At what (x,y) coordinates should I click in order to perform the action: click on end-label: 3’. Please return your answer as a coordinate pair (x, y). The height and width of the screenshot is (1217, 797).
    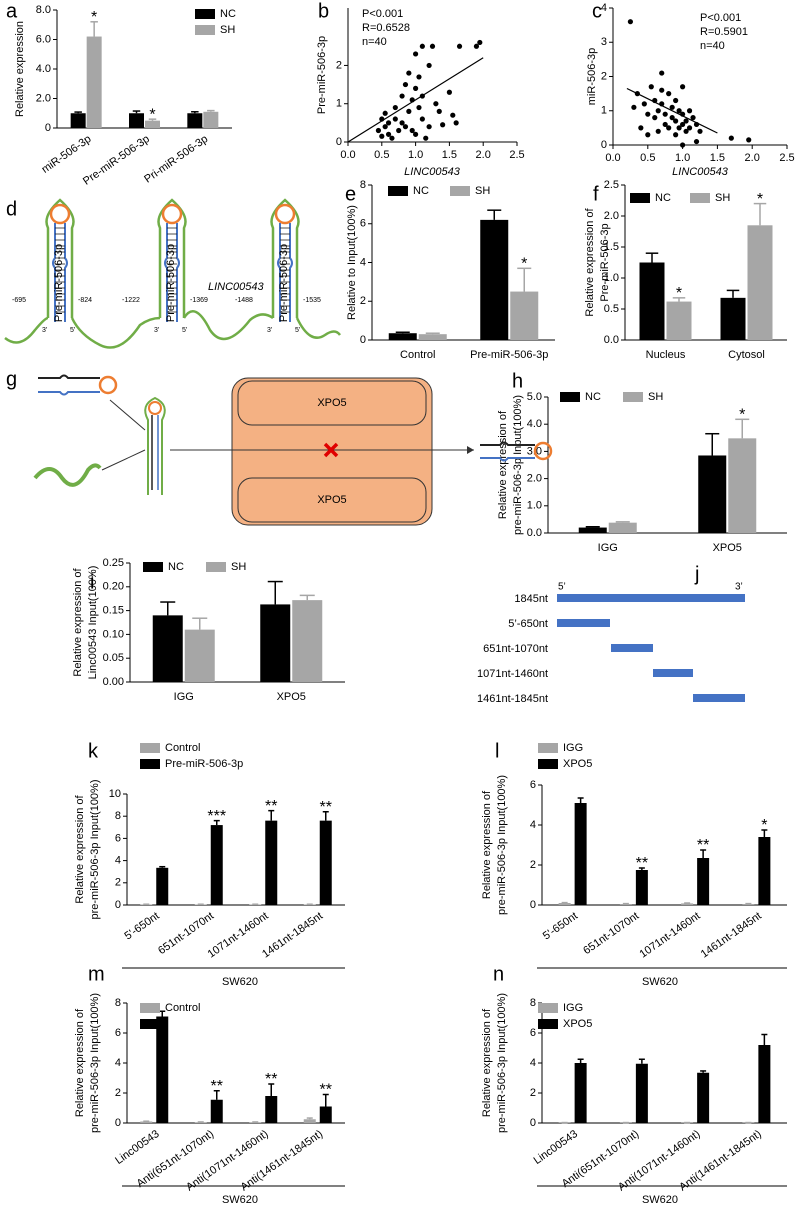
    Looking at the image, I should click on (739, 587).